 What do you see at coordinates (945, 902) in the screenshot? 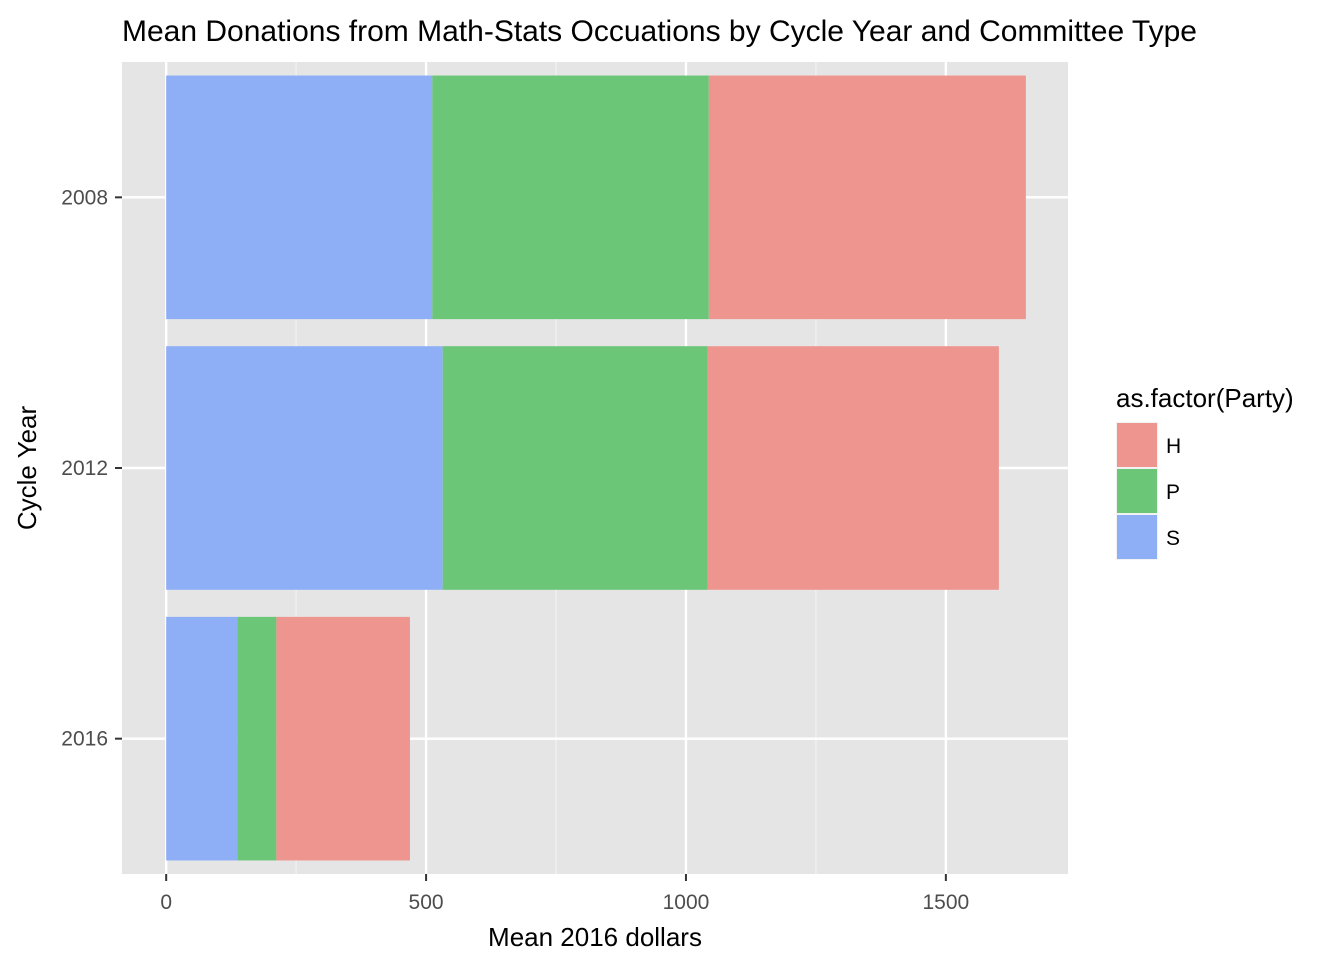
I see `x-tick-label: 1500` at bounding box center [945, 902].